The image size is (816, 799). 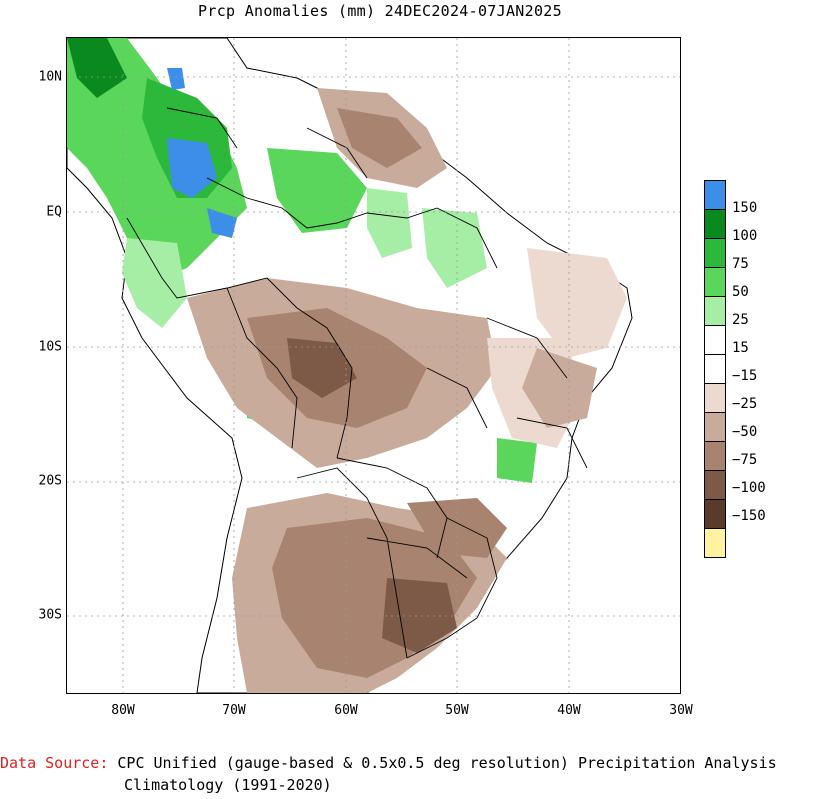 I want to click on colorbar-label: 15, so click(x=740, y=348).